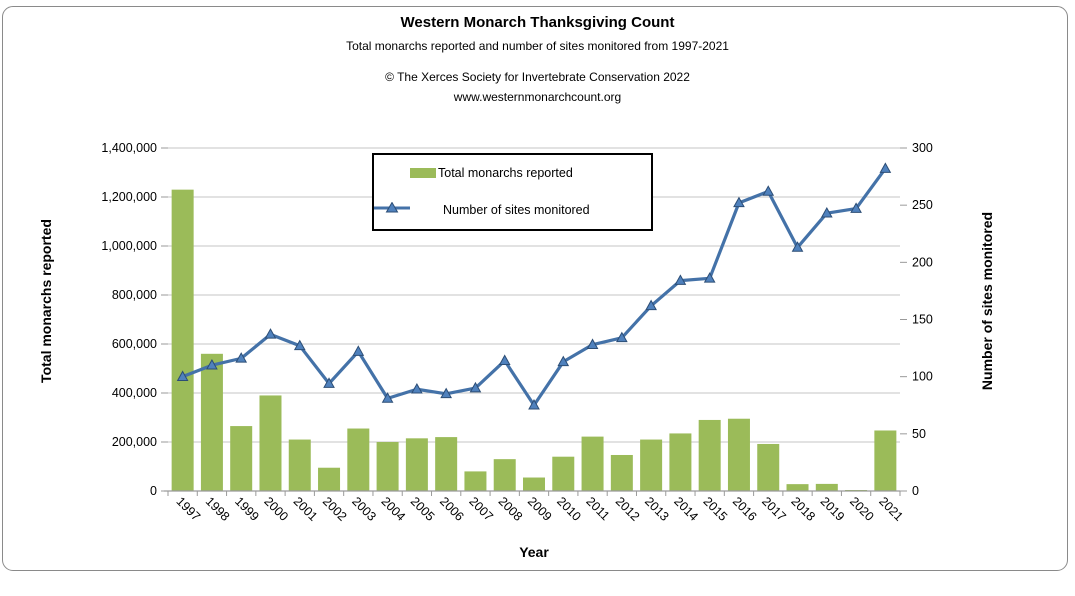  What do you see at coordinates (452, 509) in the screenshot?
I see `x-tick-label: 2006` at bounding box center [452, 509].